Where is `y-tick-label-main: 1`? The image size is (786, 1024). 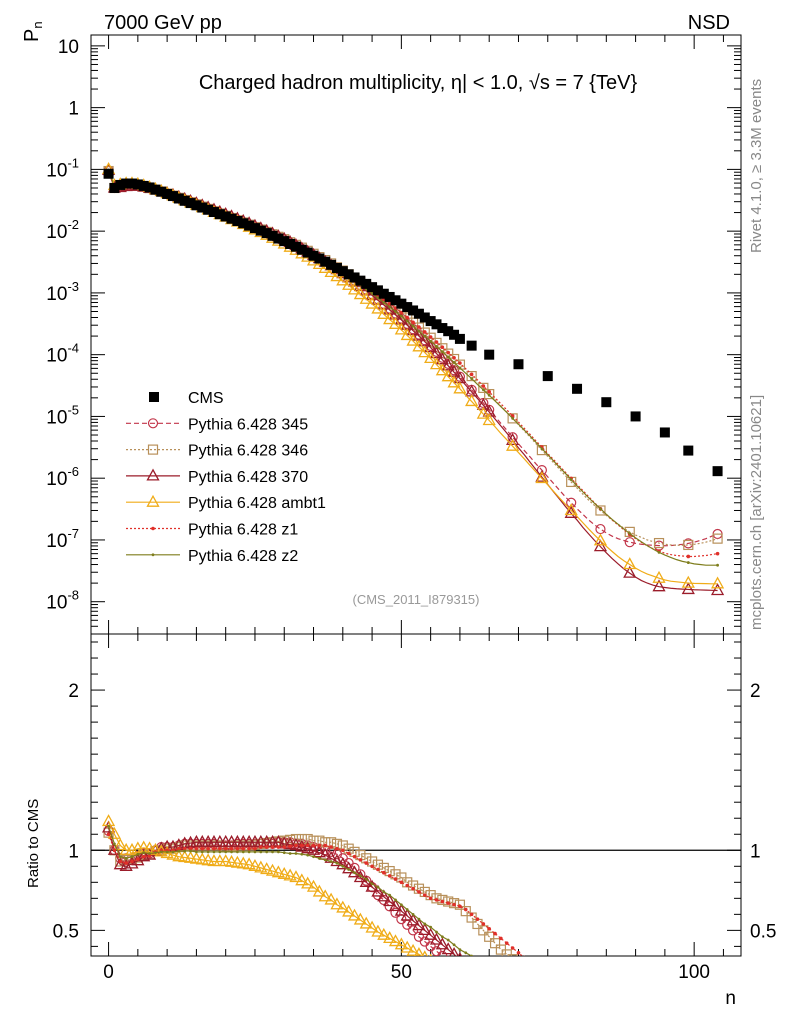 y-tick-label-main: 1 is located at coordinates (73, 109).